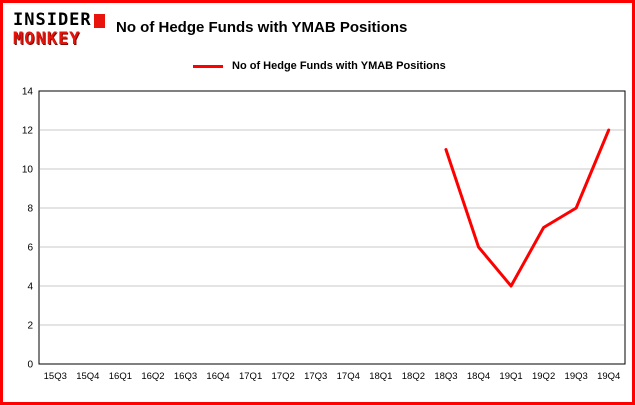  Describe the element at coordinates (30, 248) in the screenshot. I see `y-axis-tick-label: 6` at that location.